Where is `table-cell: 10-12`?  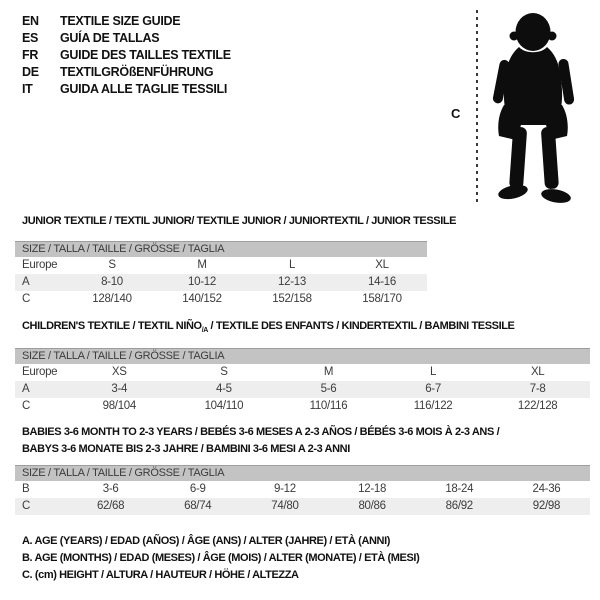 table-cell: 10-12 is located at coordinates (202, 282).